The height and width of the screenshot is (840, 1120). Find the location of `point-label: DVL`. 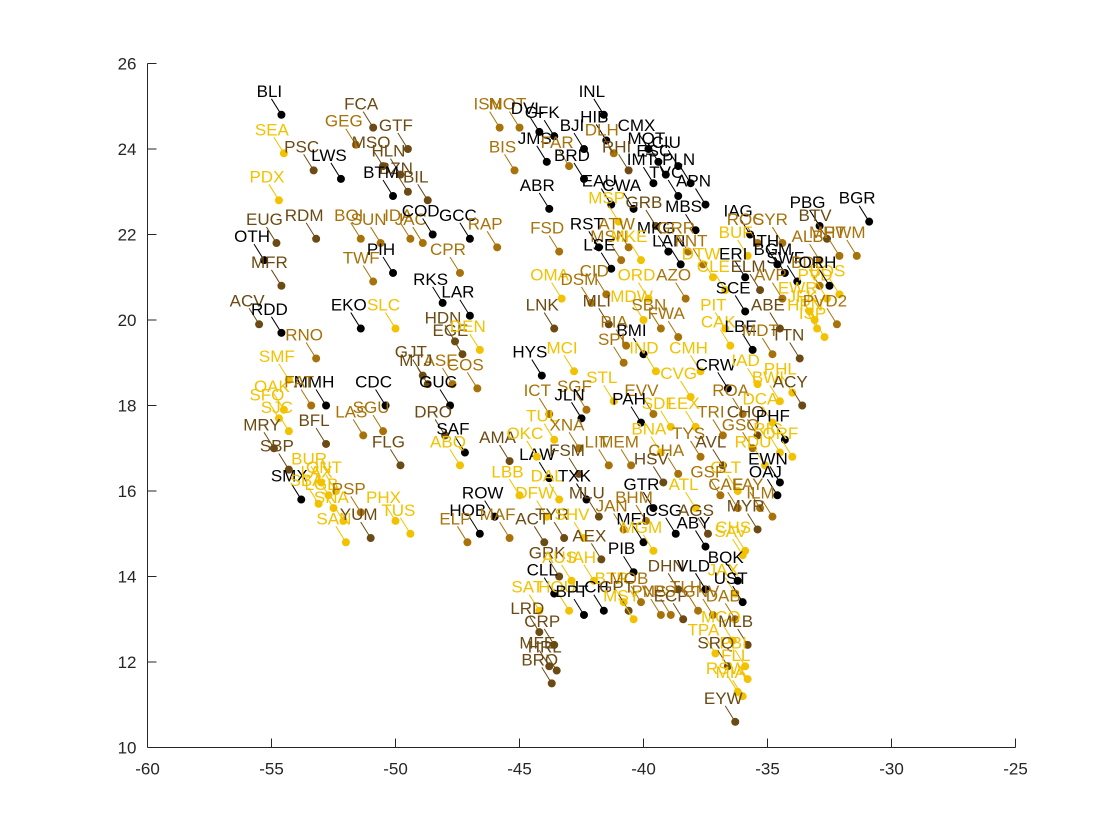

point-label: DVL is located at coordinates (527, 108).